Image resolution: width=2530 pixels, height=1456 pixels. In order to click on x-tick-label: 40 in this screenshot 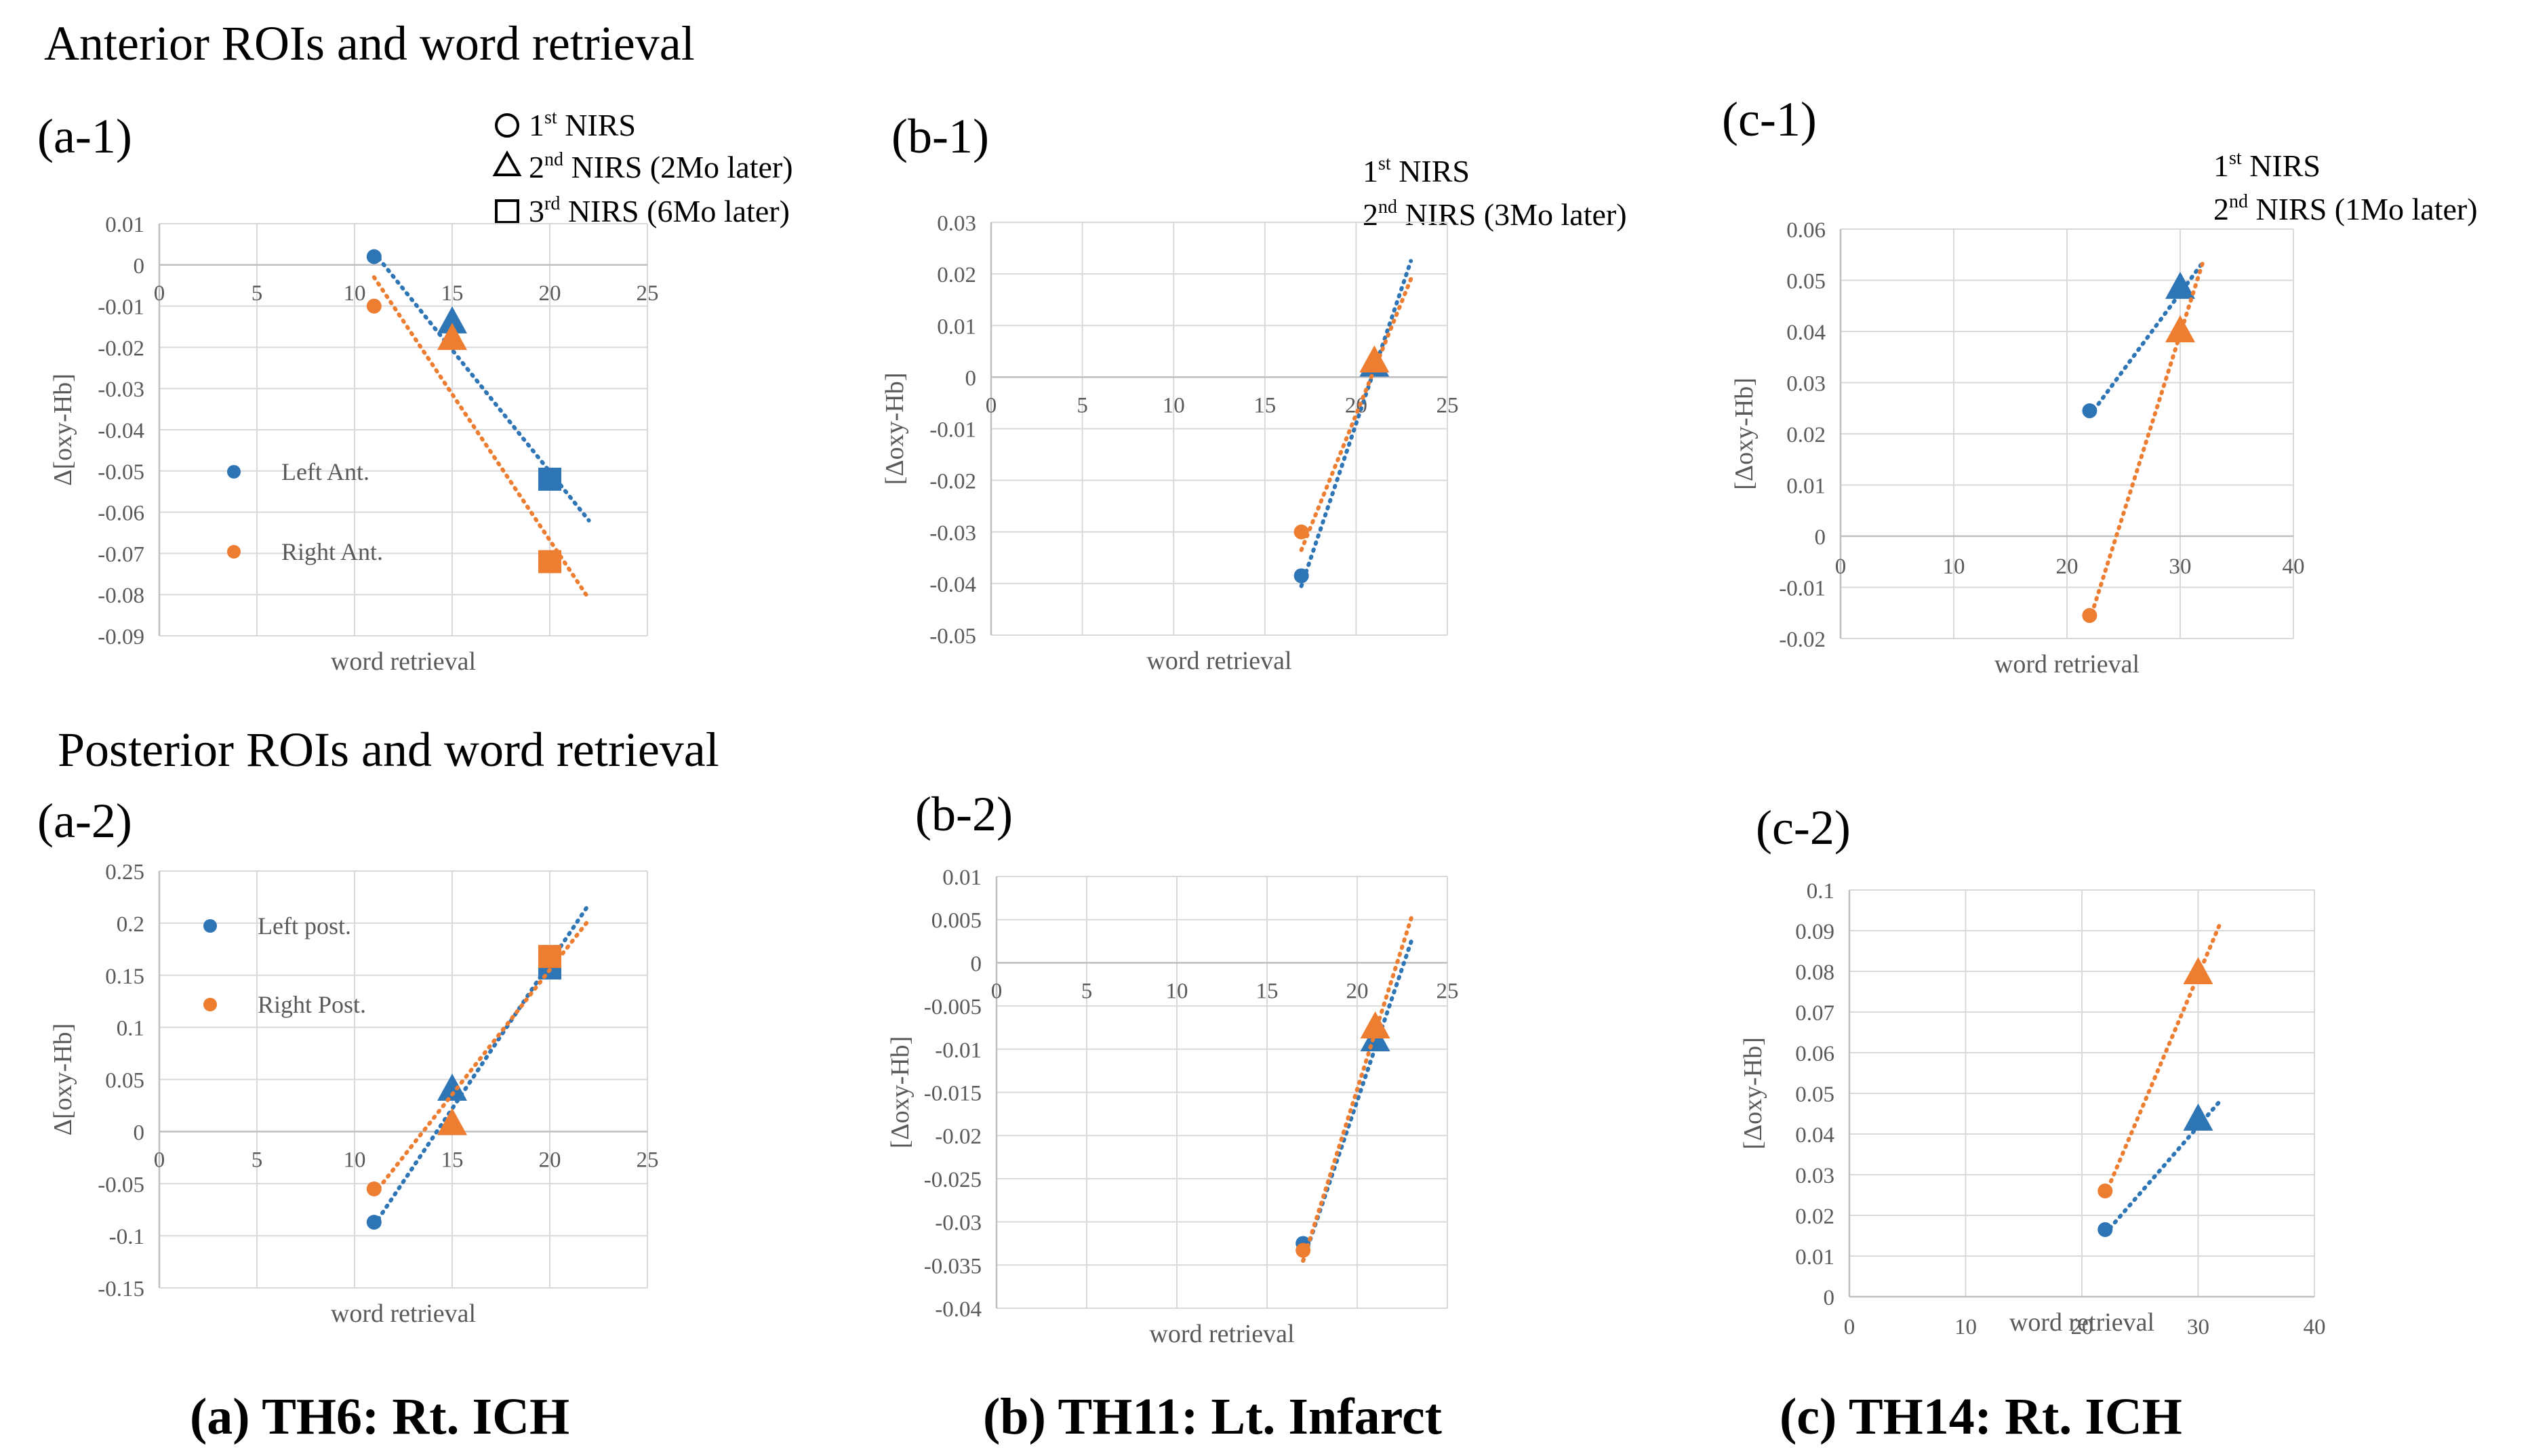, I will do `click(2315, 1327)`.